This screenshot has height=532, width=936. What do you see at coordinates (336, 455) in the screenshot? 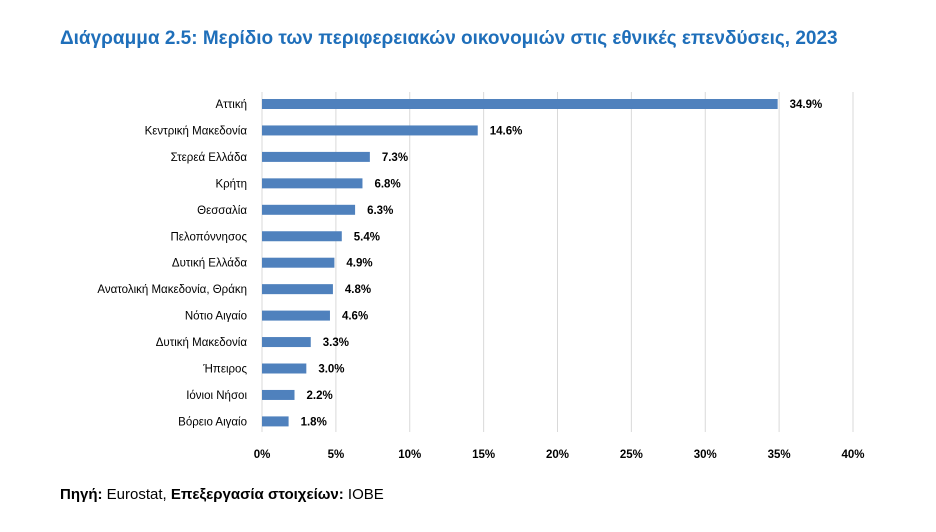
I see `x-tick-label: 5%` at bounding box center [336, 455].